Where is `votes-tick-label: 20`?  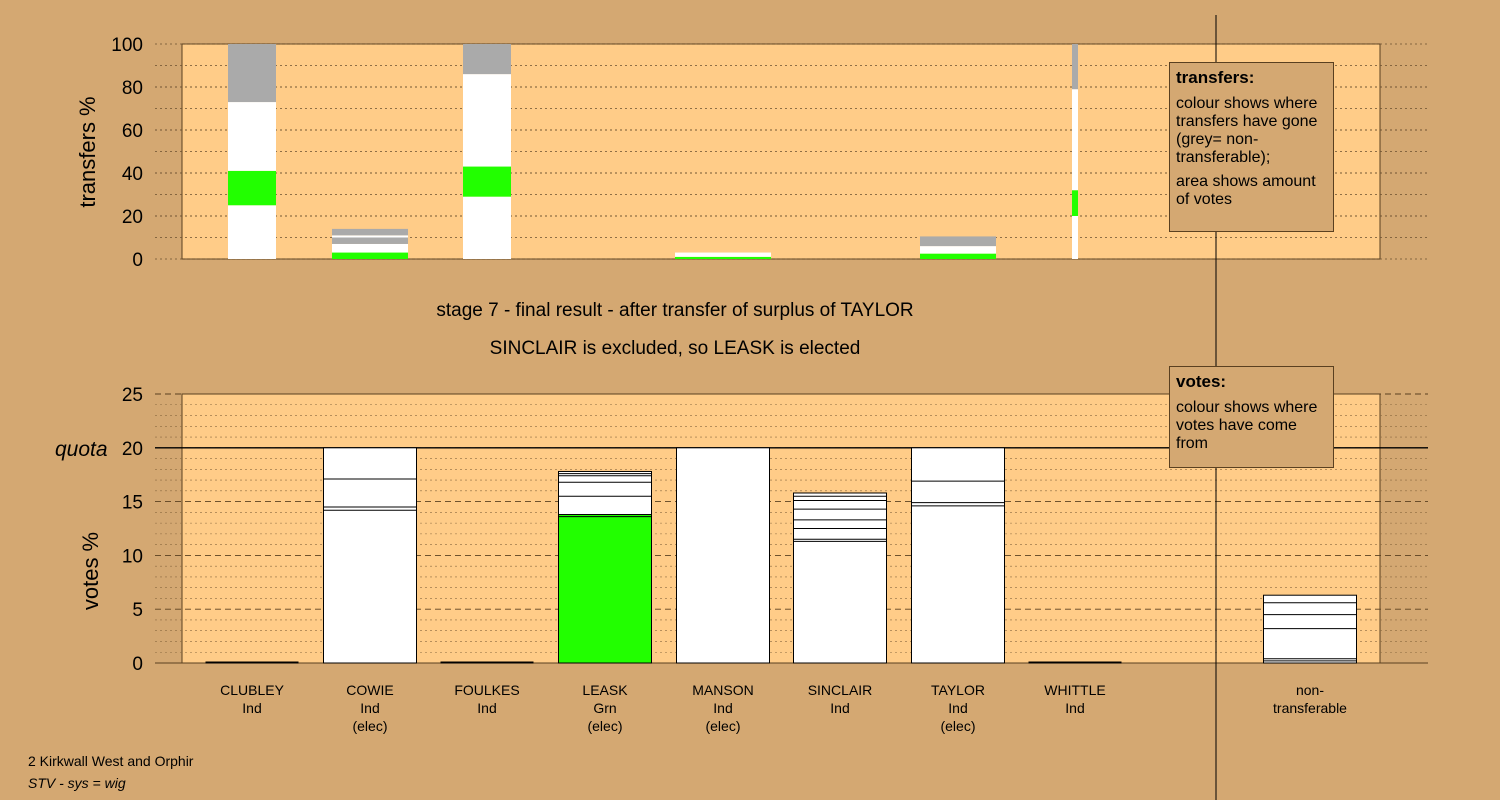 votes-tick-label: 20 is located at coordinates (132, 449).